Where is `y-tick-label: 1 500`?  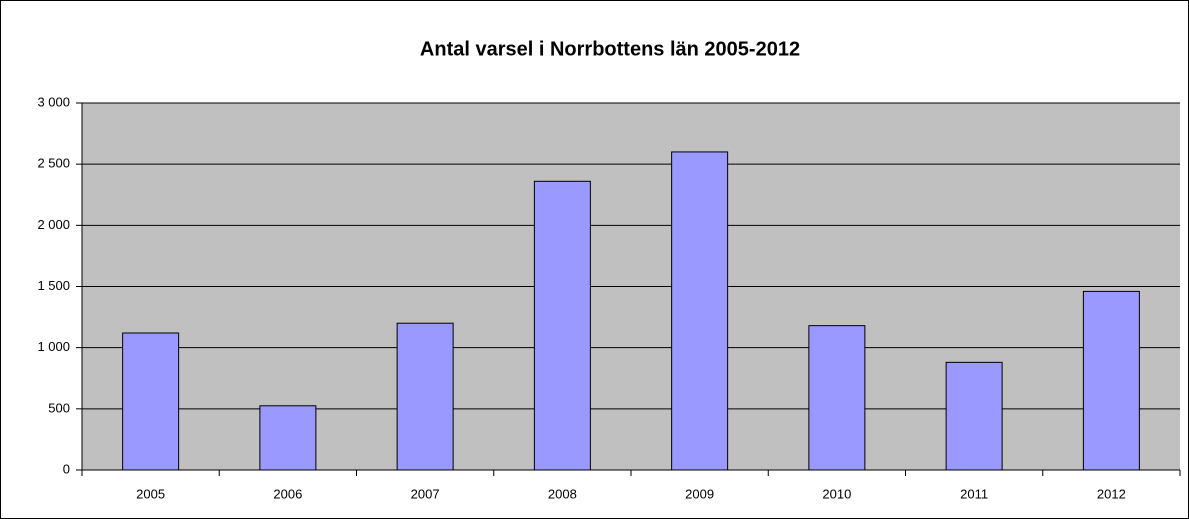
y-tick-label: 1 500 is located at coordinates (53, 285).